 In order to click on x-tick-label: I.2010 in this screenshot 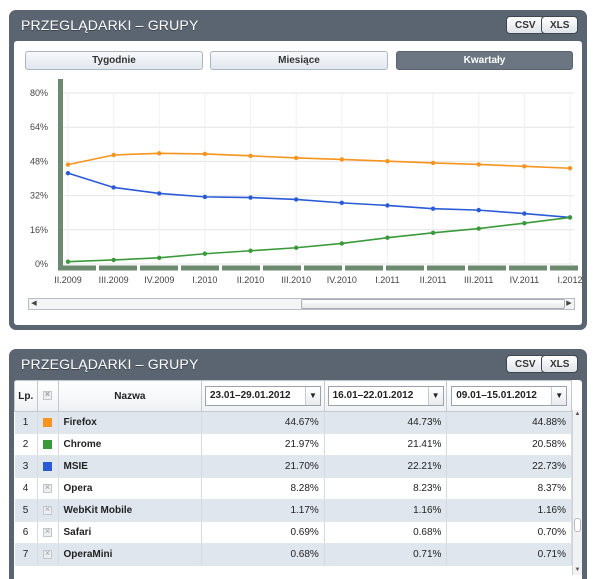, I will do `click(204, 280)`.